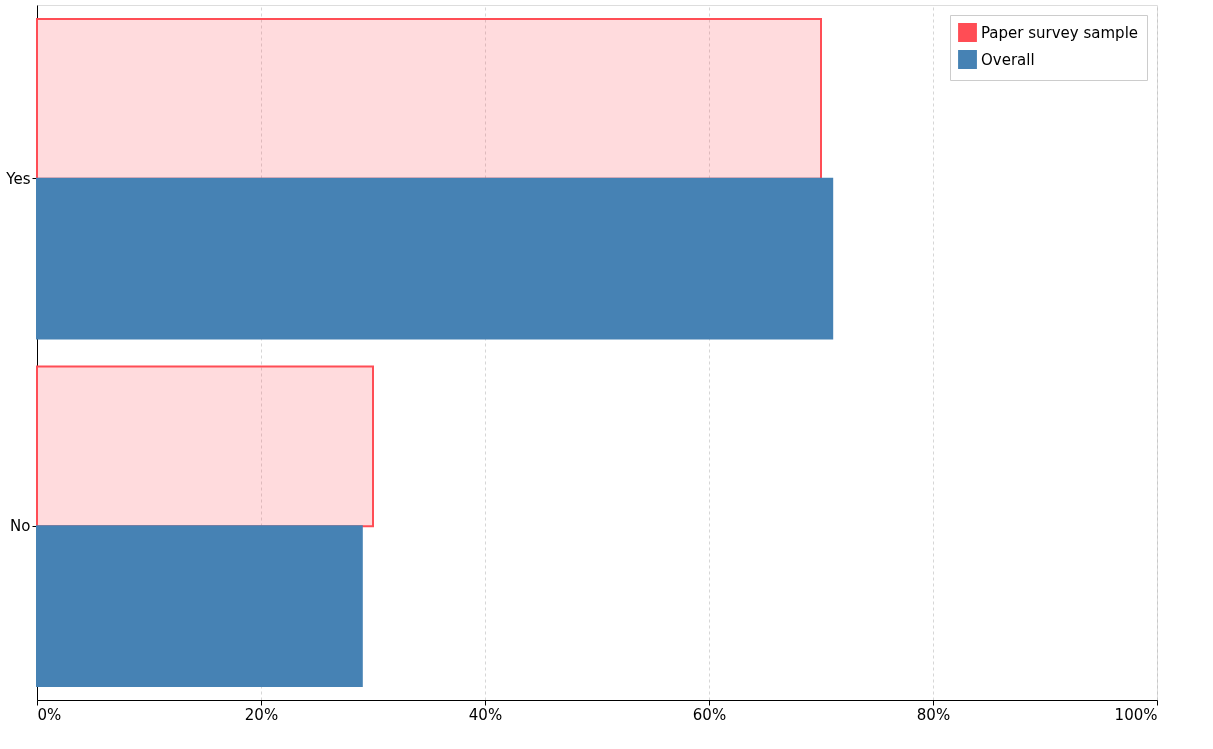 This screenshot has width=1213, height=749. Describe the element at coordinates (1136, 714) in the screenshot. I see `x-tick-label: 100%` at that location.